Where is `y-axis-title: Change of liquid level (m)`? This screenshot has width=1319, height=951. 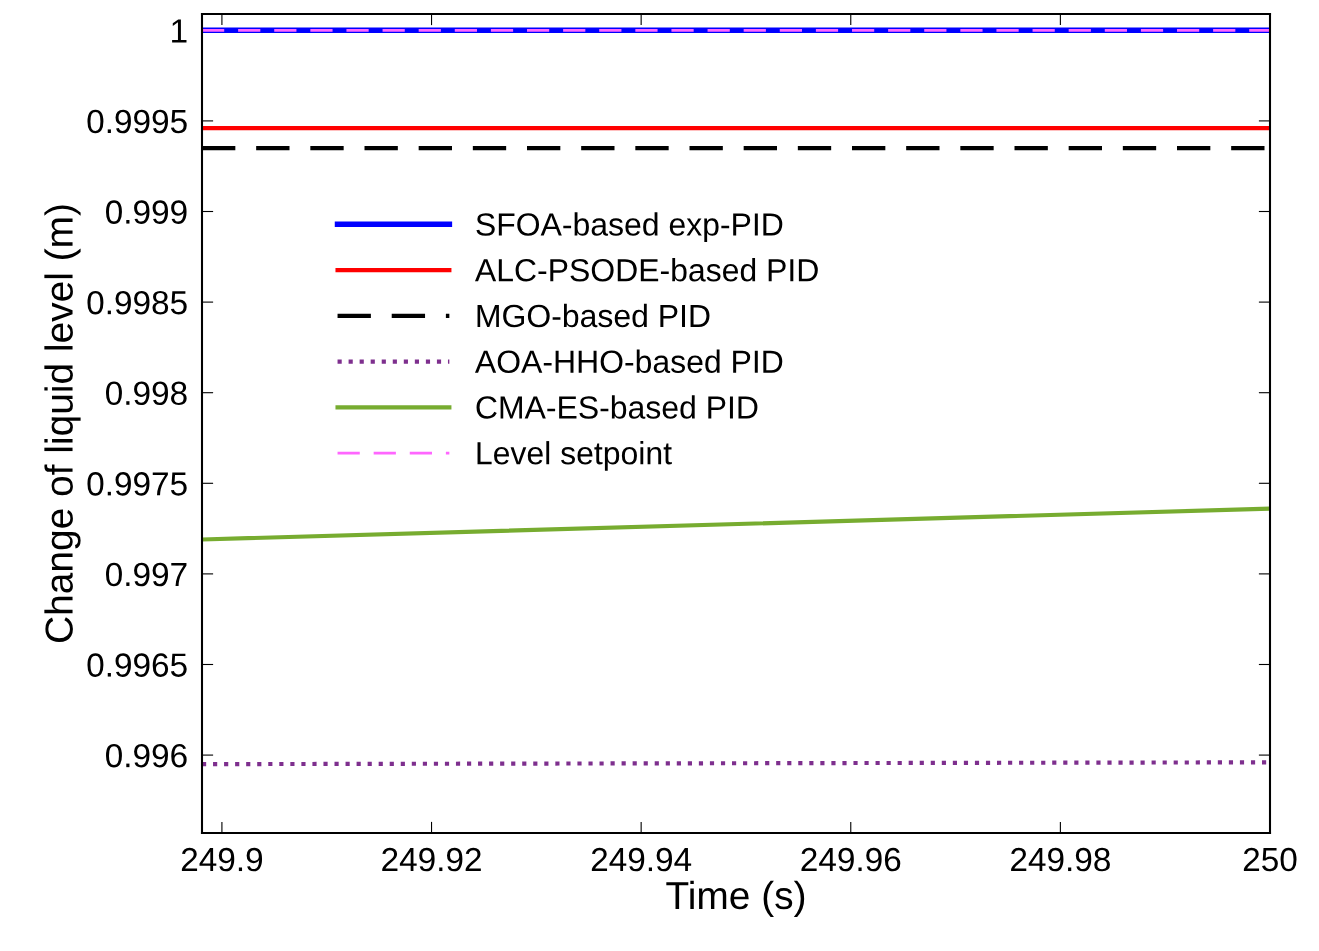
y-axis-title: Change of liquid level (m) is located at coordinates (62, 423).